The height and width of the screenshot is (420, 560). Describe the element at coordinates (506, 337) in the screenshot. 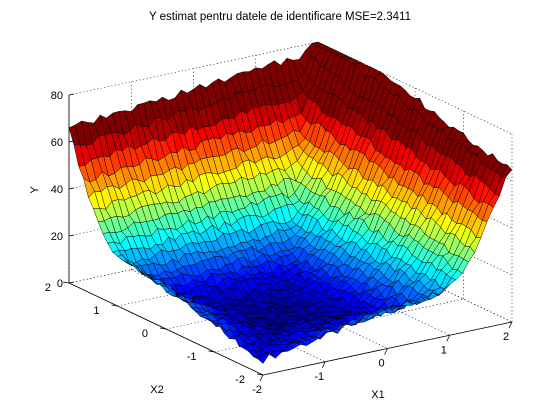

I see `x1-tick-label: 2` at that location.